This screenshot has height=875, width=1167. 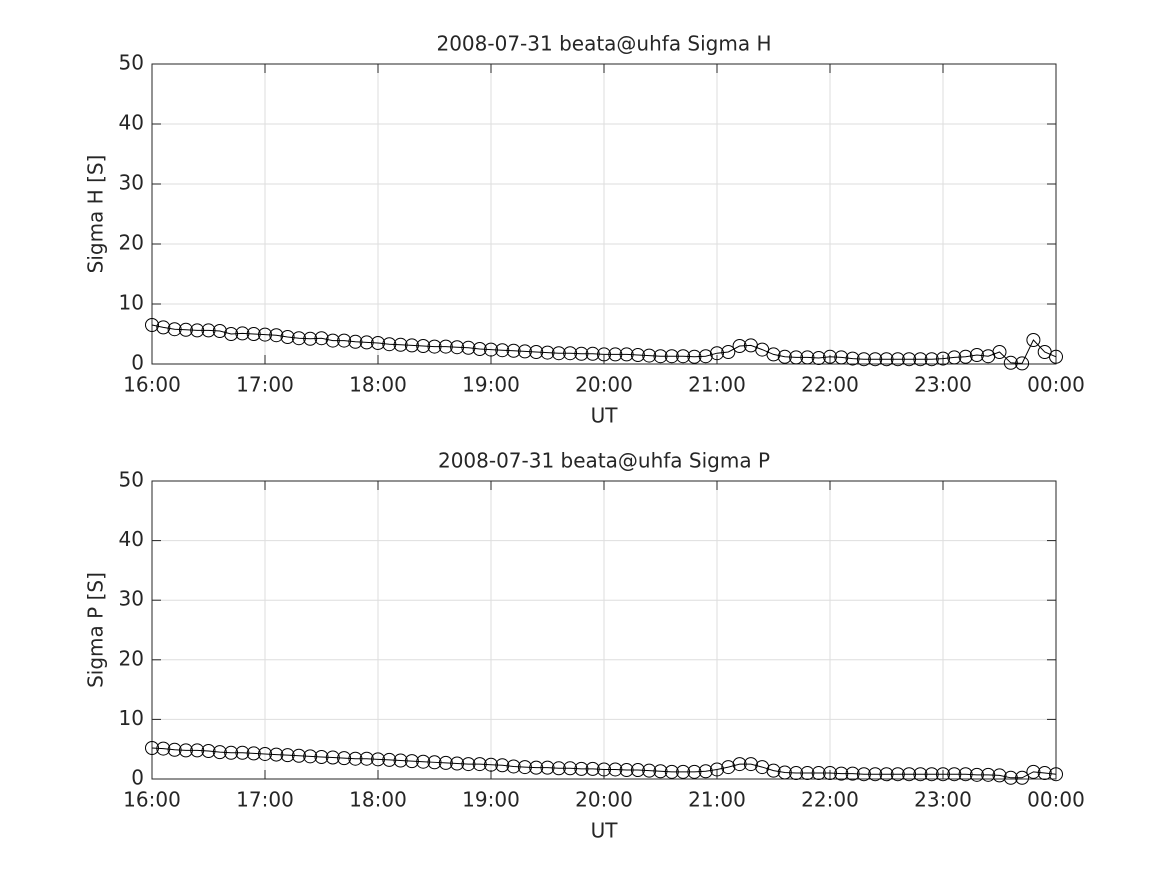 I want to click on x-tick-label: 19:00, so click(x=491, y=800).